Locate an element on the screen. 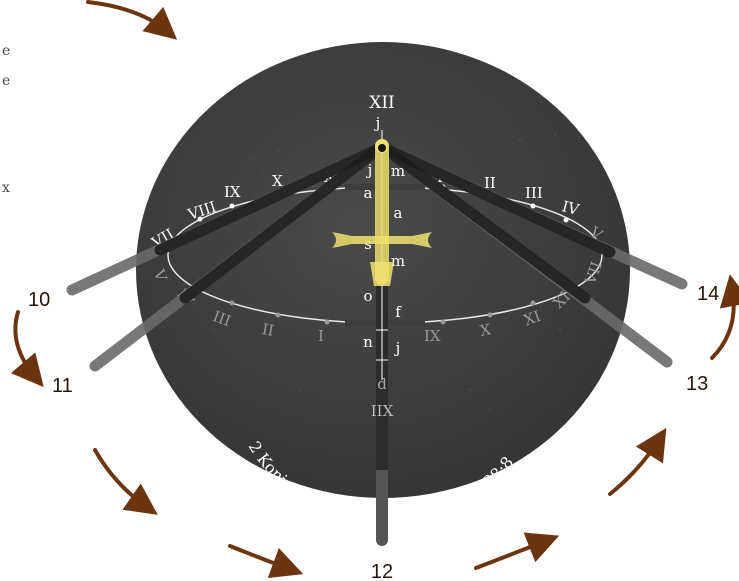  hour-dots-dim is located at coordinates (382, 312).